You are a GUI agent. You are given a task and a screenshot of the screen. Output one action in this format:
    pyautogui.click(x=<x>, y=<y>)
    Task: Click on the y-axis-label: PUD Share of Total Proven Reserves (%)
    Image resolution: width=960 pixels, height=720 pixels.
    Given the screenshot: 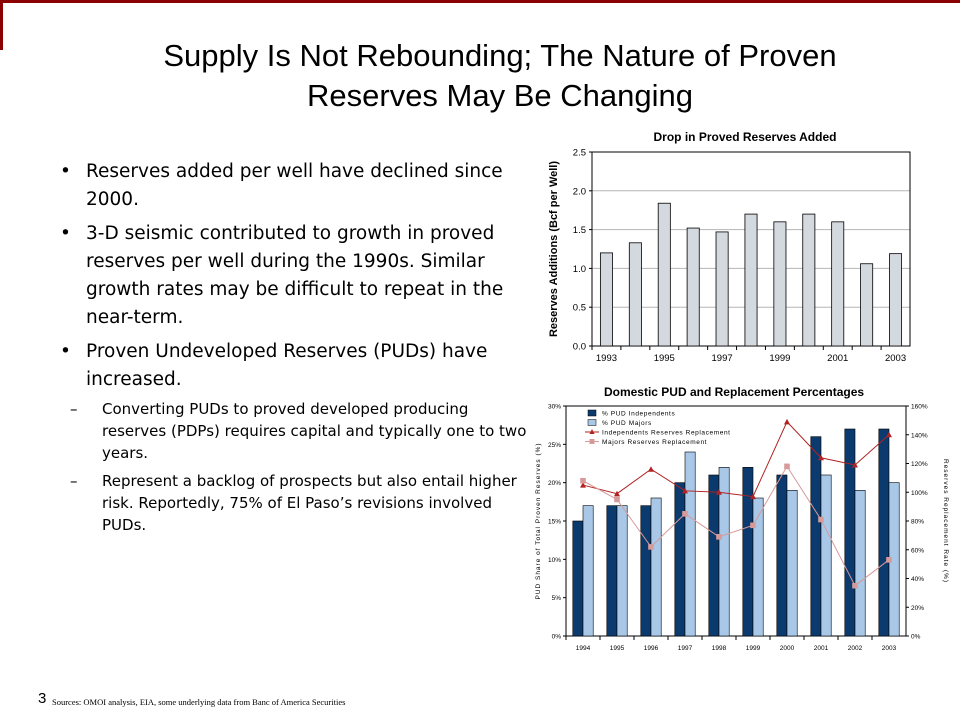 What is the action you would take?
    pyautogui.click(x=538, y=520)
    